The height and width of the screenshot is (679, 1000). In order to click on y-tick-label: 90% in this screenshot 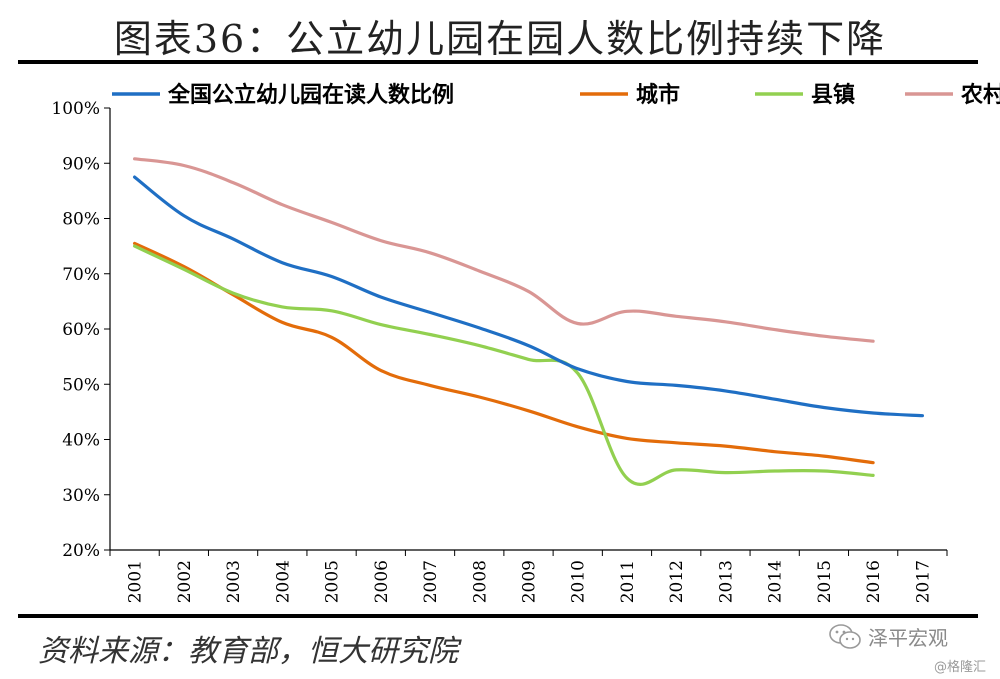, I will do `click(81, 164)`.